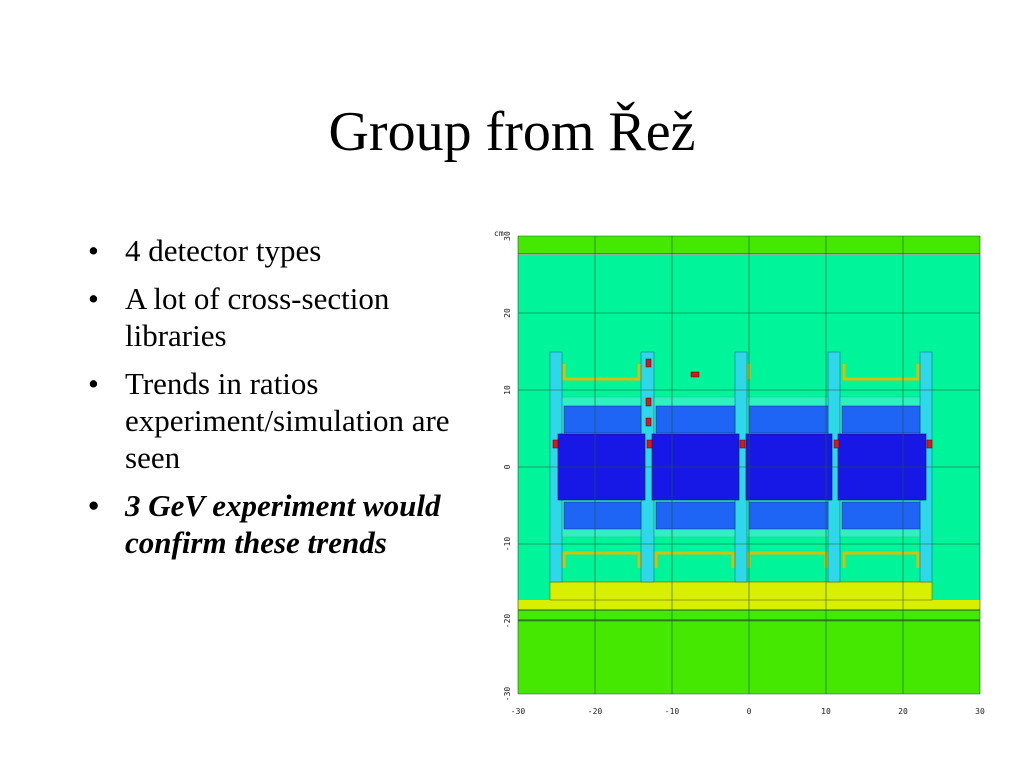 The image size is (1024, 768). Describe the element at coordinates (980, 711) in the screenshot. I see `x-tick-label: 30` at that location.